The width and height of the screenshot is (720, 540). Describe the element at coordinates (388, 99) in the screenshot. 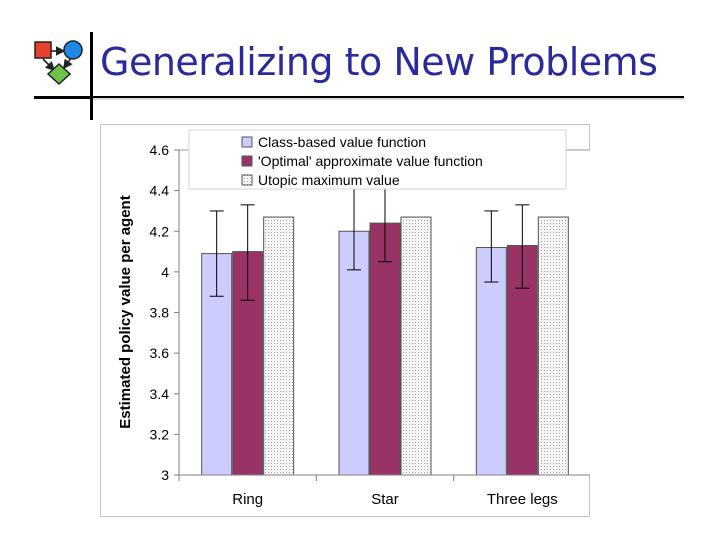

I see `title-underline-shadow` at that location.